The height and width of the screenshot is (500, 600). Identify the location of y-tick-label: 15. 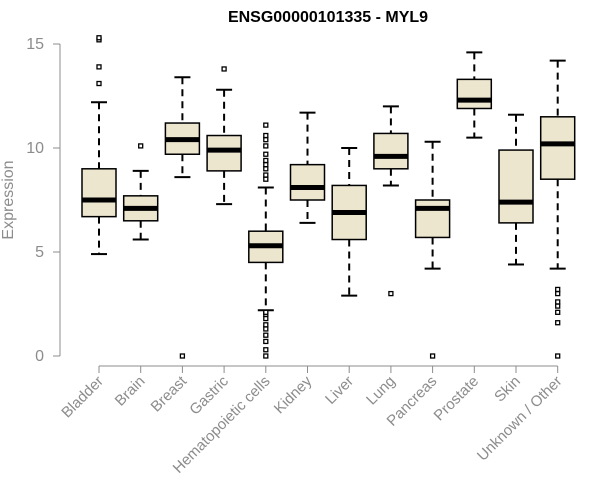
(35, 44).